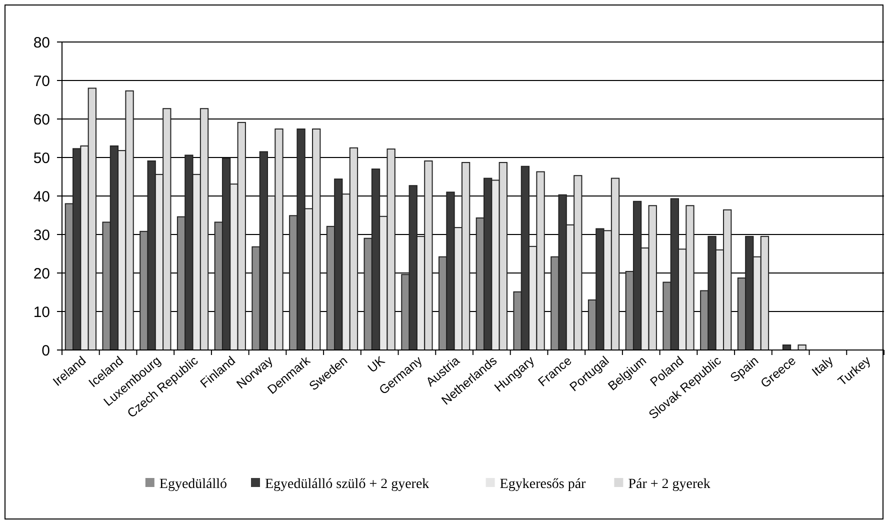 This screenshot has height=524, width=888. What do you see at coordinates (822, 366) in the screenshot?
I see `x-tick-label: Italy` at bounding box center [822, 366].